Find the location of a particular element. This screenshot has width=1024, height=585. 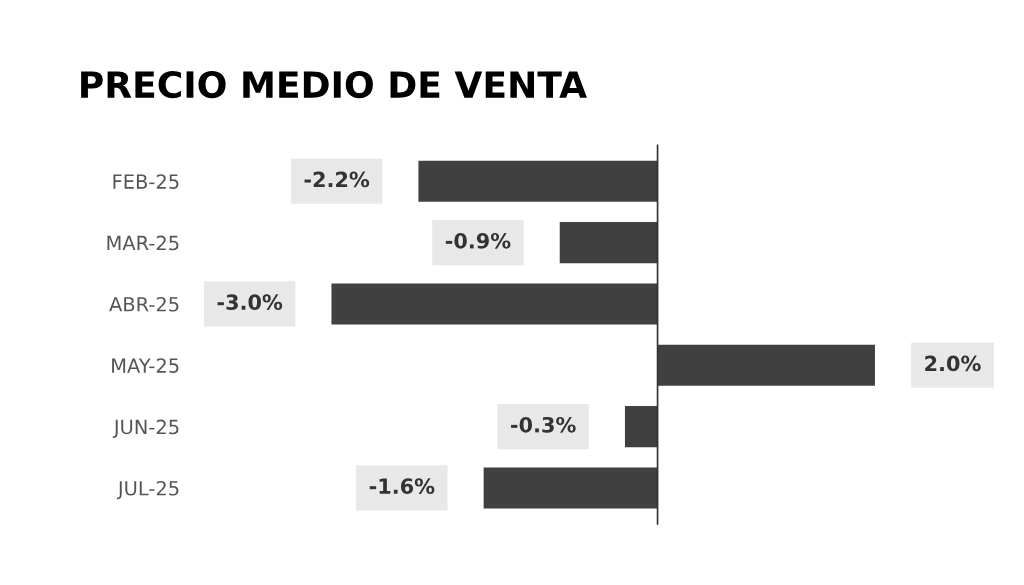

data-label: -1.6% is located at coordinates (402, 486).